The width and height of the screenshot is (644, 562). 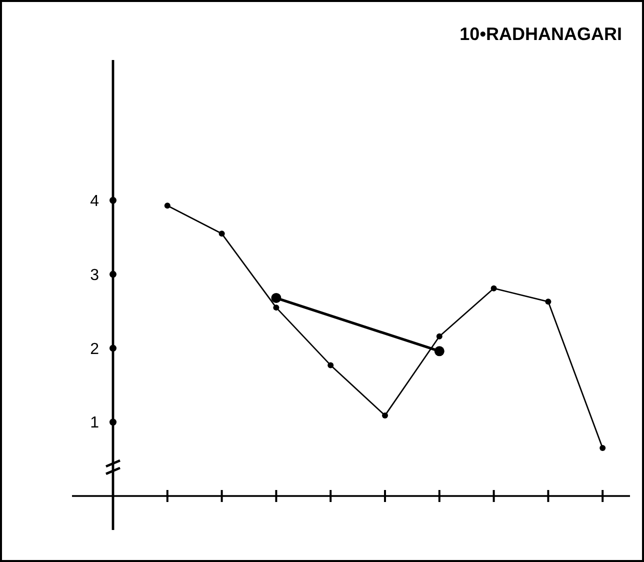 I want to click on y-tick-label: 2, so click(x=95, y=349).